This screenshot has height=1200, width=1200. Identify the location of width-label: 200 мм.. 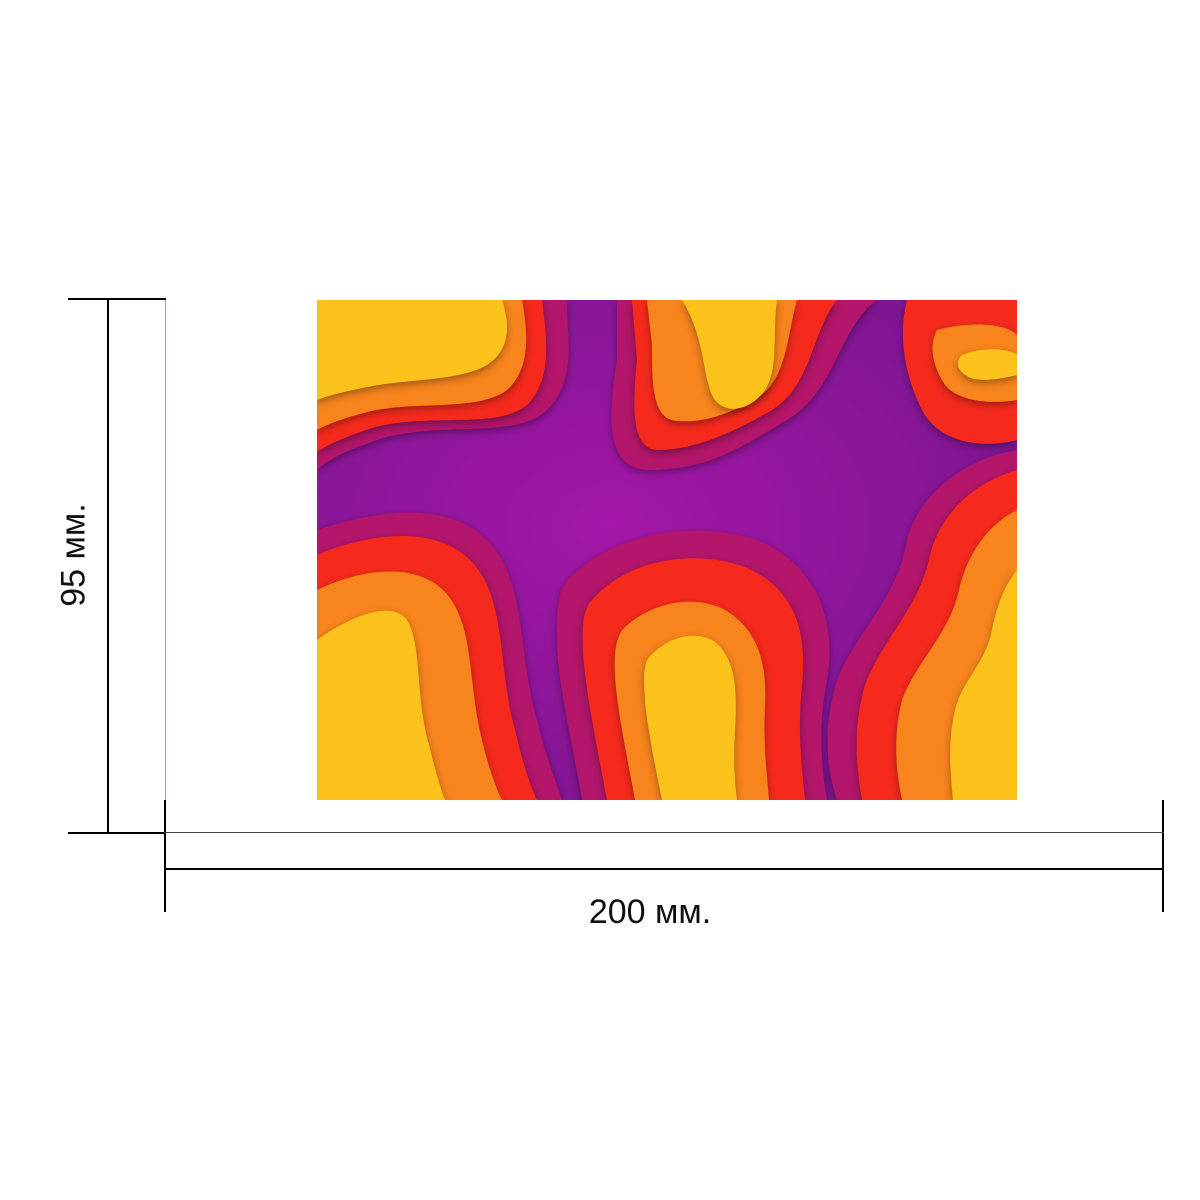
(650, 912).